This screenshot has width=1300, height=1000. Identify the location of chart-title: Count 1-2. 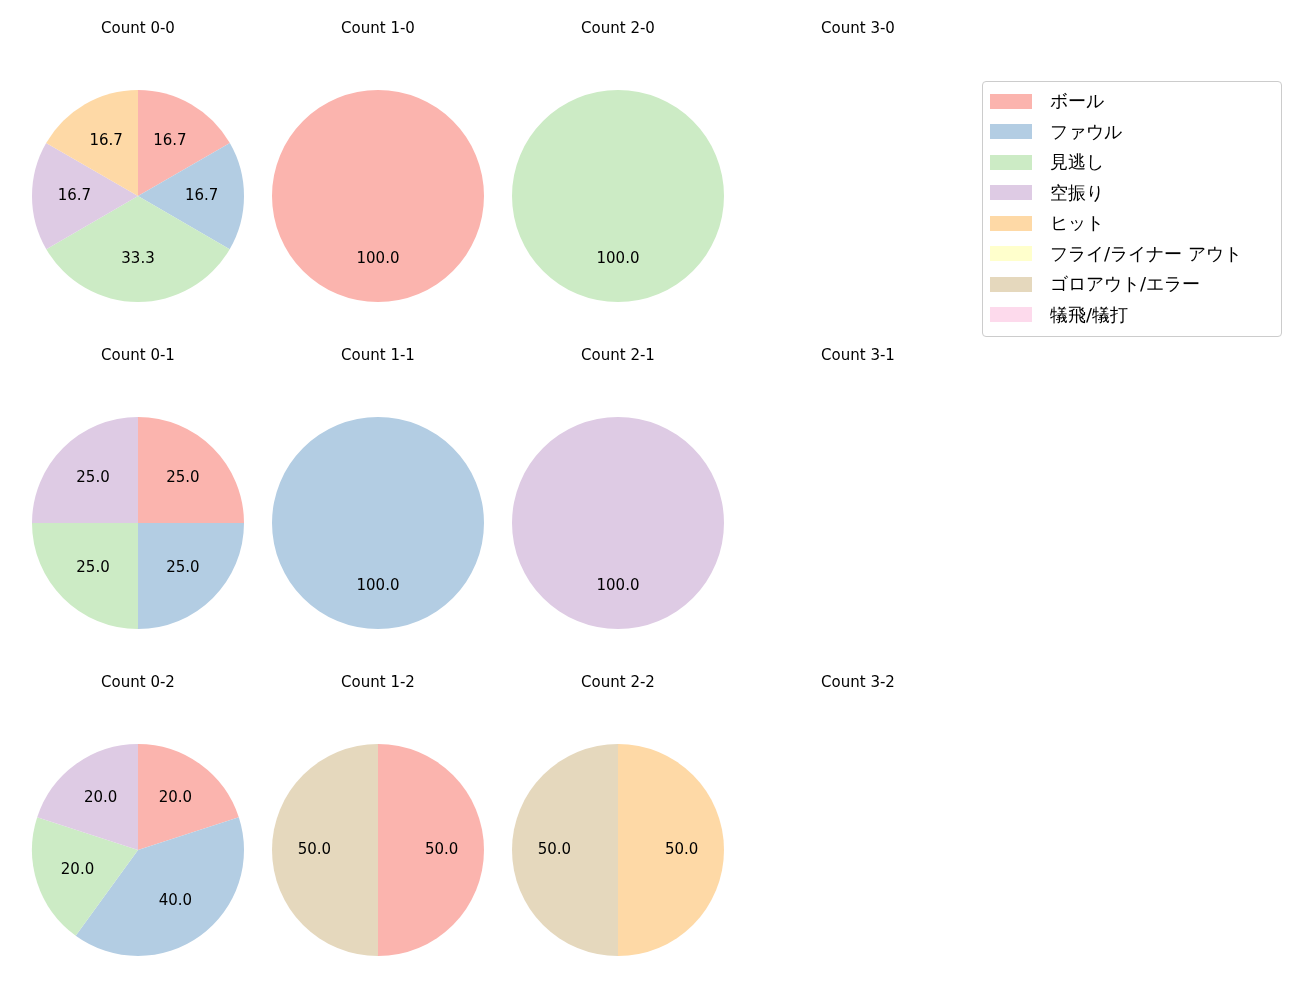
(378, 681).